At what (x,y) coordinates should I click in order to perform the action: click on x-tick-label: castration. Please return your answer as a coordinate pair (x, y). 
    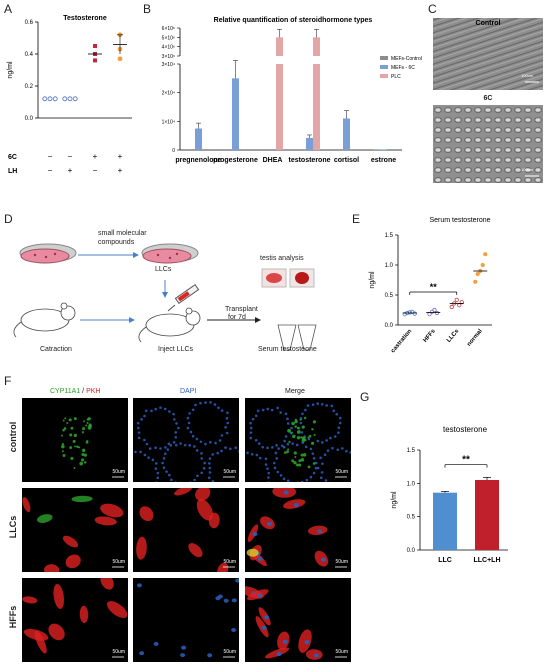
    Looking at the image, I should click on (401, 341).